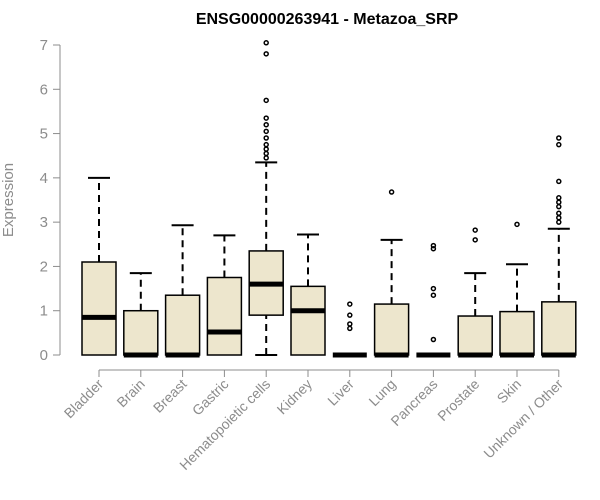 The width and height of the screenshot is (600, 500). Describe the element at coordinates (391, 273) in the screenshot. I see `box-lung` at that location.